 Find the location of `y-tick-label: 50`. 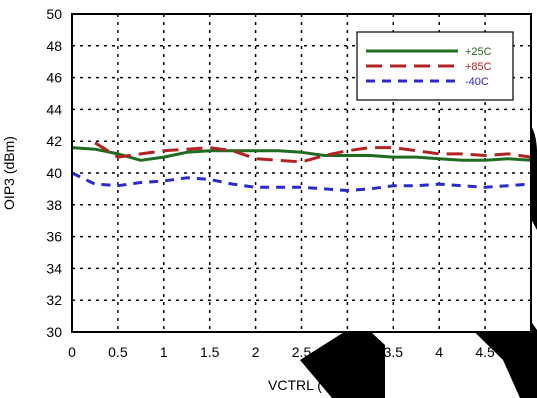

y-tick-label: 50 is located at coordinates (54, 14).